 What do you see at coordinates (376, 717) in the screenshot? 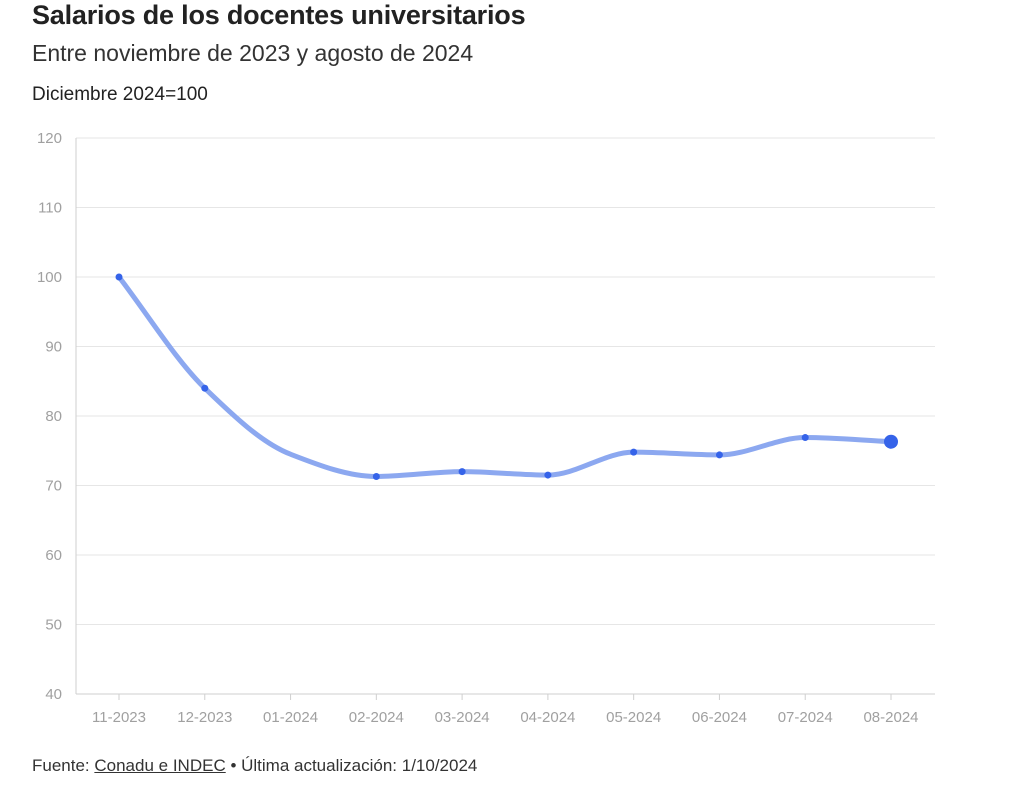
I see `x-tick-label: 02-2024` at bounding box center [376, 717].